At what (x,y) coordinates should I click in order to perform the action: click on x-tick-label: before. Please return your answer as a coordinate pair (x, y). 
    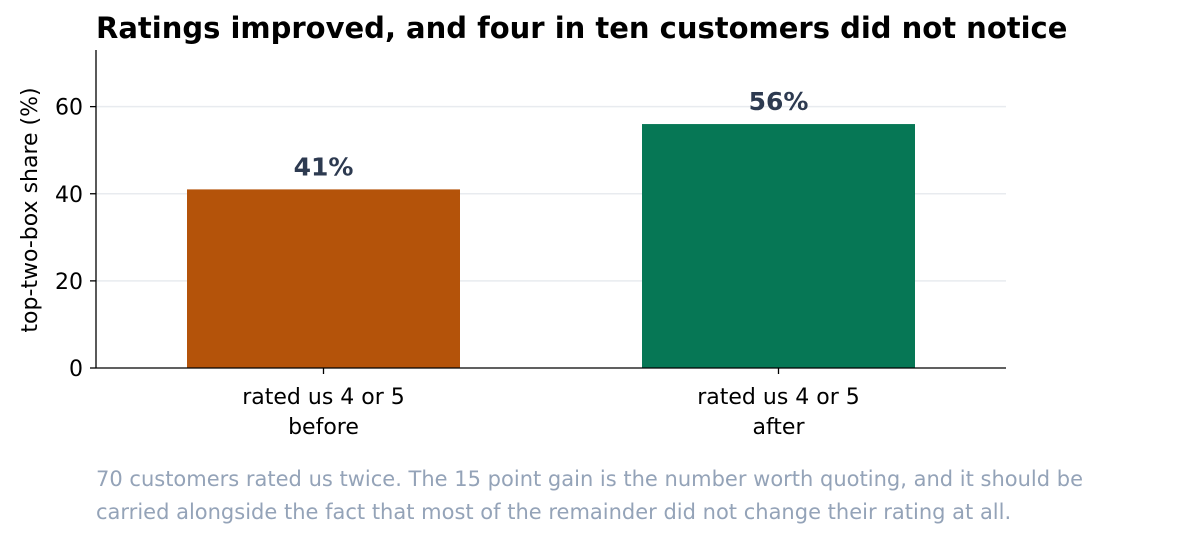
    Looking at the image, I should click on (323, 427).